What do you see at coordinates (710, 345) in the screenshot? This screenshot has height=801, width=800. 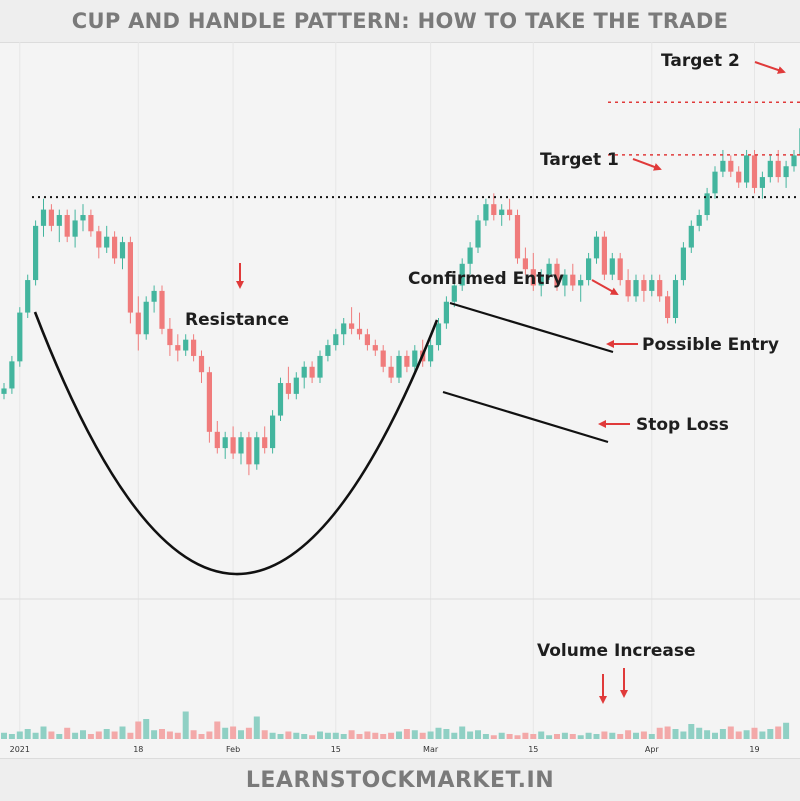 I see `possible-entry-label: Possible Entry` at bounding box center [710, 345].